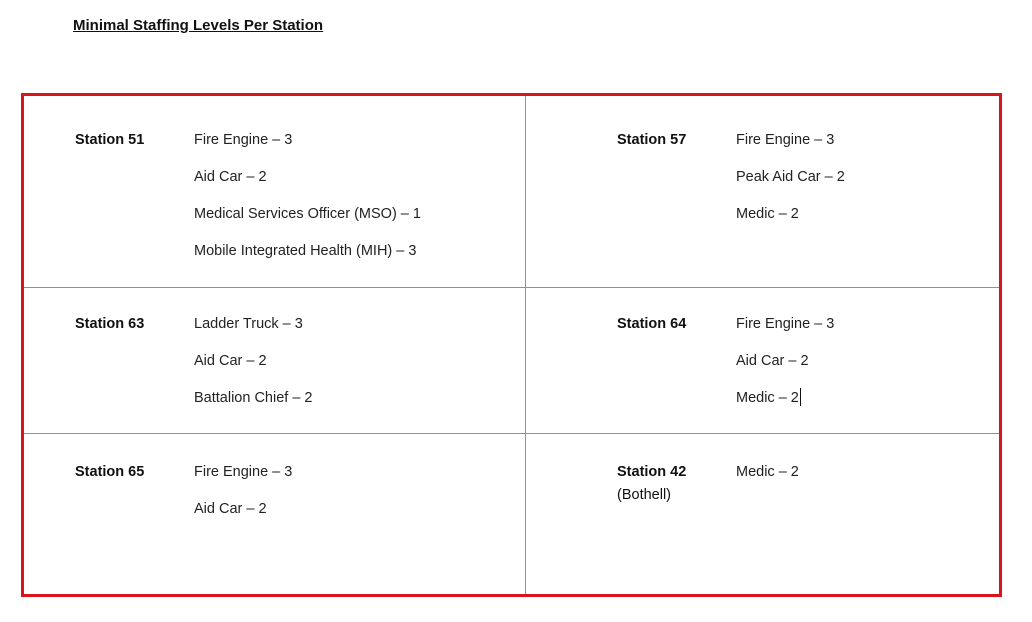 The image size is (1032, 622). What do you see at coordinates (651, 484) in the screenshot?
I see `station-label: Station 42 (Bothell)` at bounding box center [651, 484].